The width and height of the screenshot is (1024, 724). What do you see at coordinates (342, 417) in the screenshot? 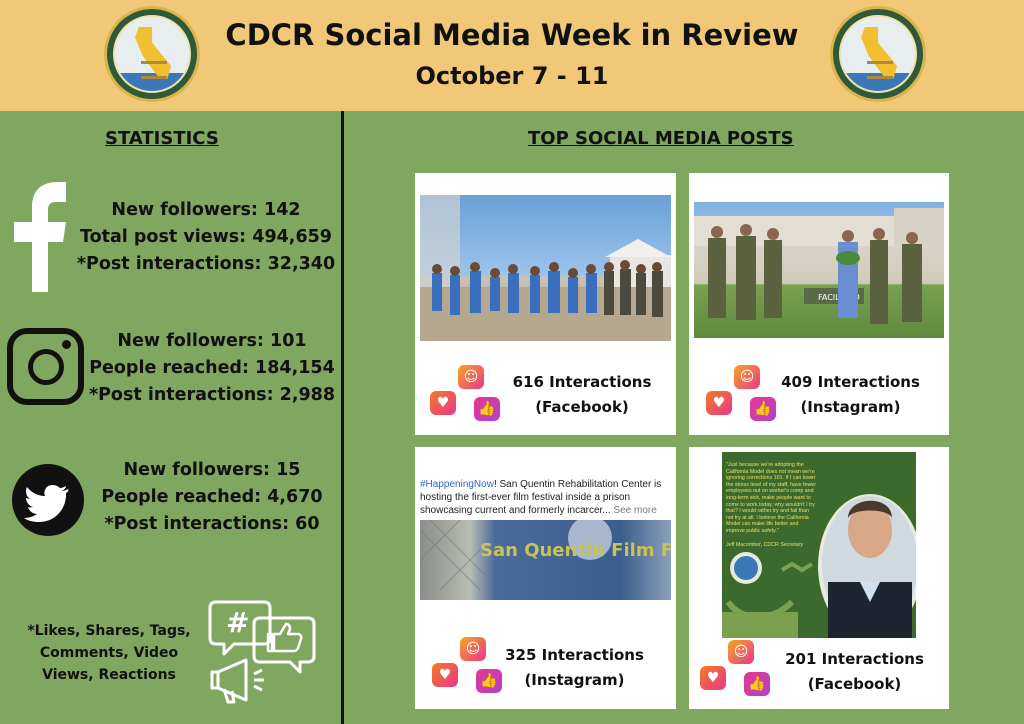
I see `column-divider` at bounding box center [342, 417].